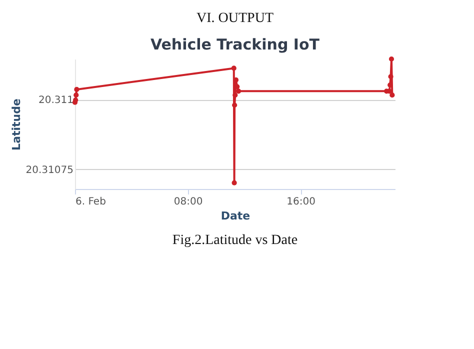 Image resolution: width=474 pixels, height=349 pixels. What do you see at coordinates (56, 100) in the screenshot?
I see `y-tick-label: 20.311` at bounding box center [56, 100].